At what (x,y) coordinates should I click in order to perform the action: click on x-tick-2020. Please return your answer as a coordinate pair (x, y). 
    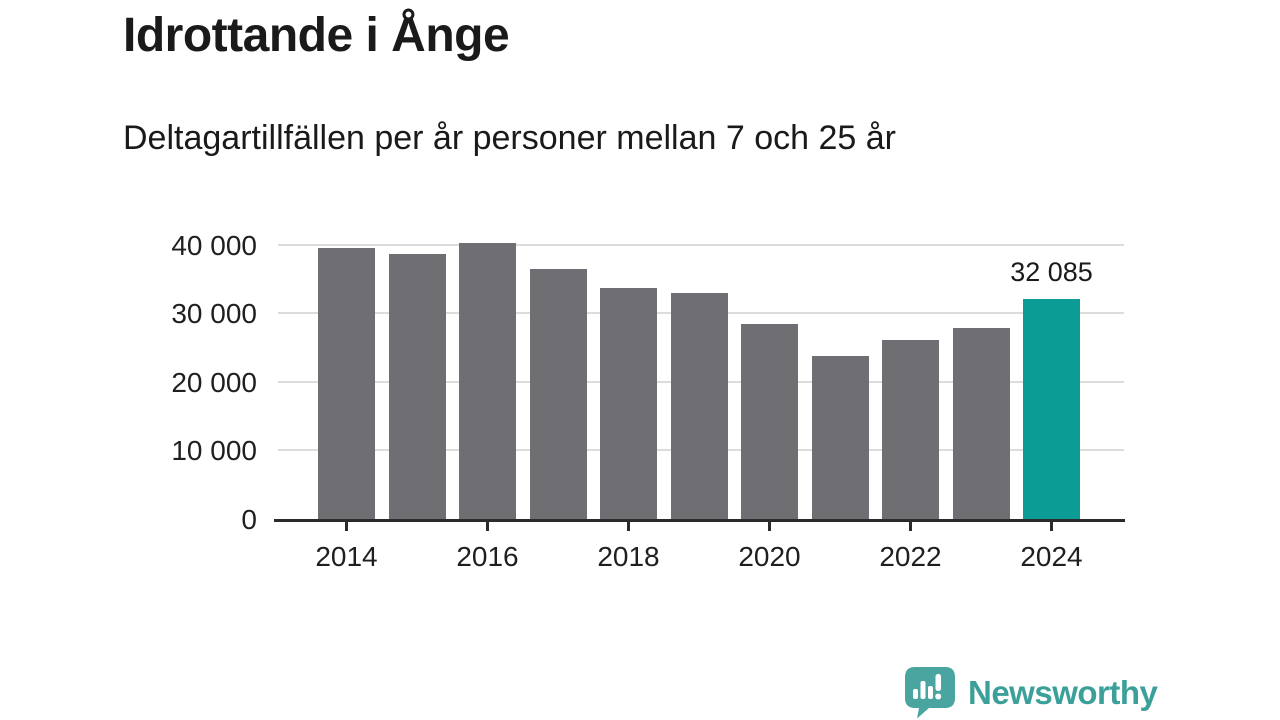
    Looking at the image, I should click on (769, 526).